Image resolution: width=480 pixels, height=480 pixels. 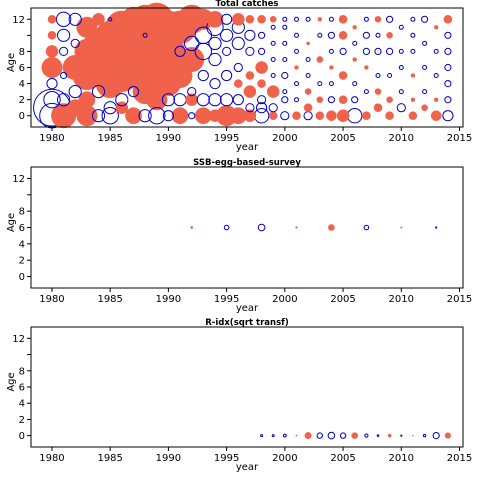 What do you see at coordinates (22, 68) in the screenshot?
I see `y-tick-label: 6` at bounding box center [22, 68].